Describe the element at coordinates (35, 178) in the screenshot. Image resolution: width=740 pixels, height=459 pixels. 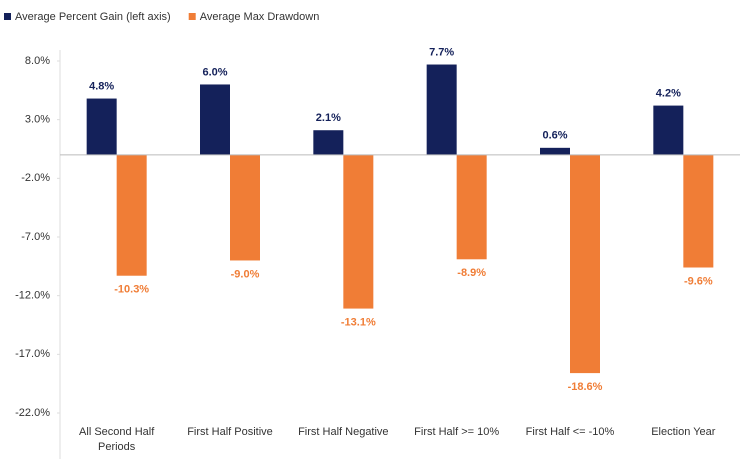
I see `y-tick-label: -2.0%` at that location.